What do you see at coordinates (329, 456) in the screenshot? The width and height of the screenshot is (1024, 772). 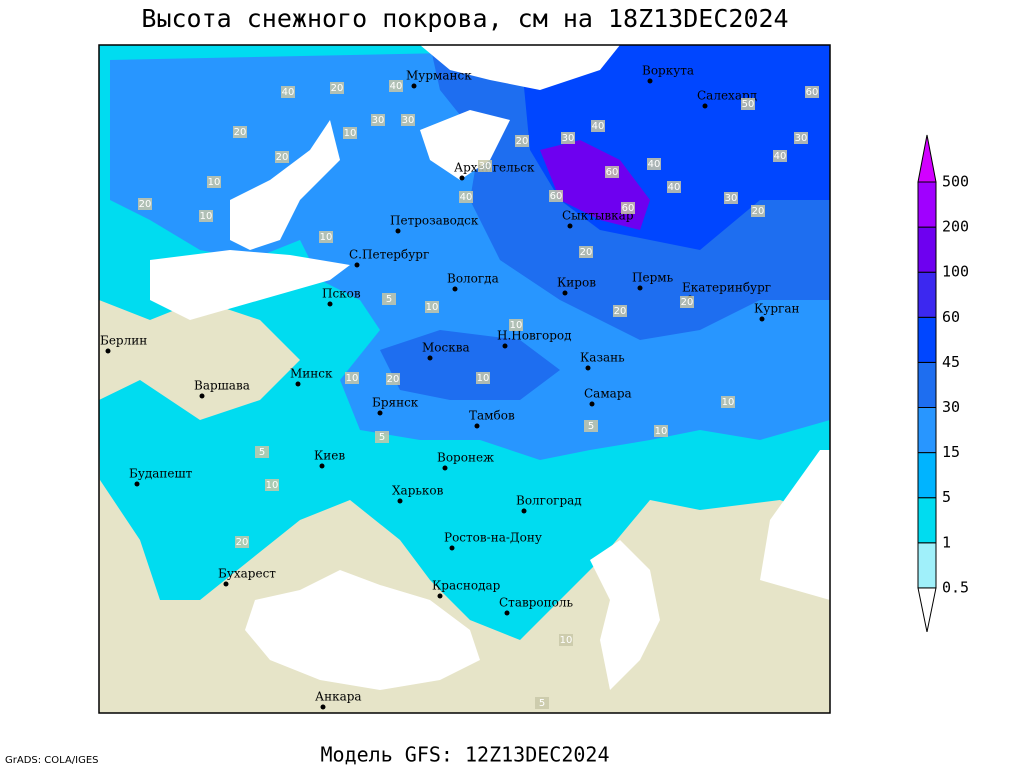 I see `city-label: Киев` at bounding box center [329, 456].